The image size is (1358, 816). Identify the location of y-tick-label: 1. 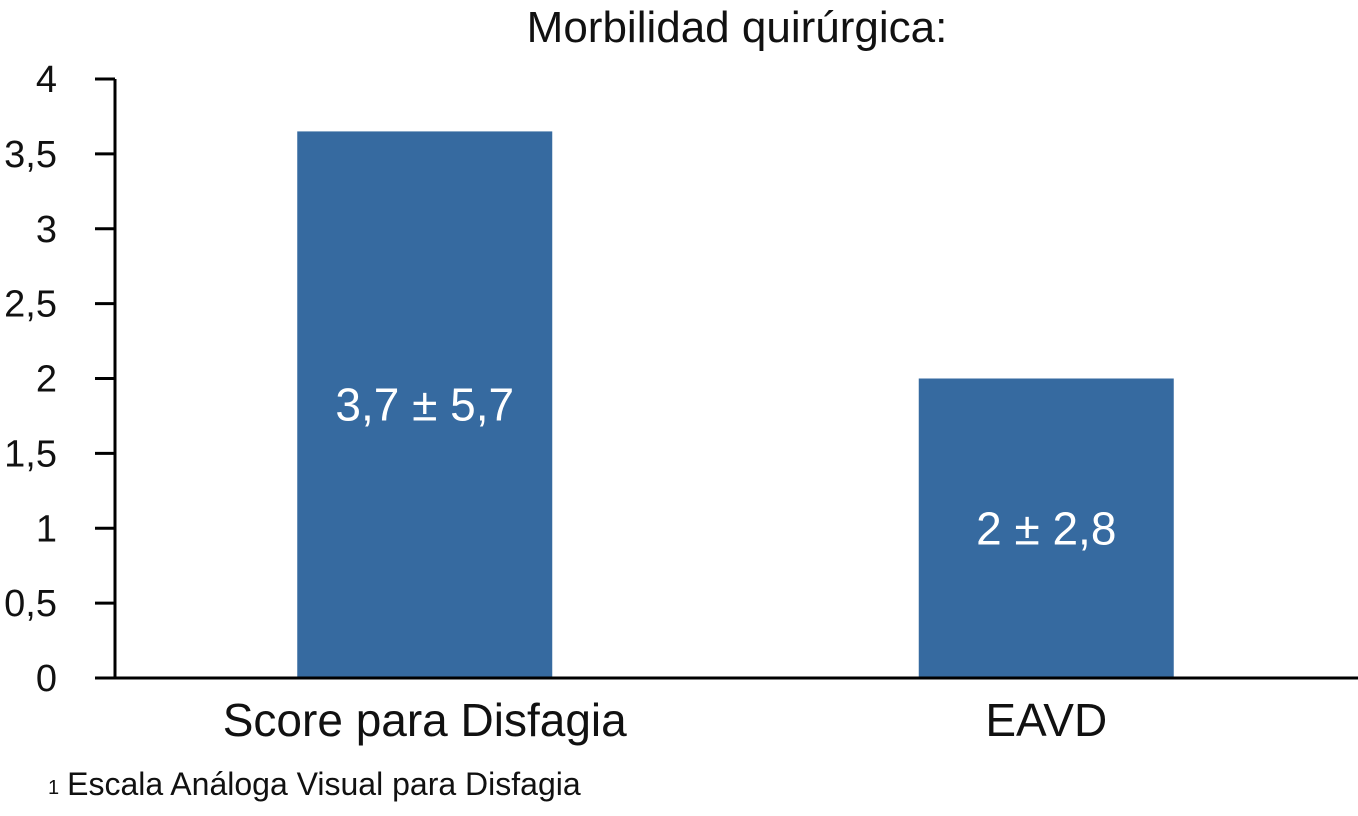
(46, 529).